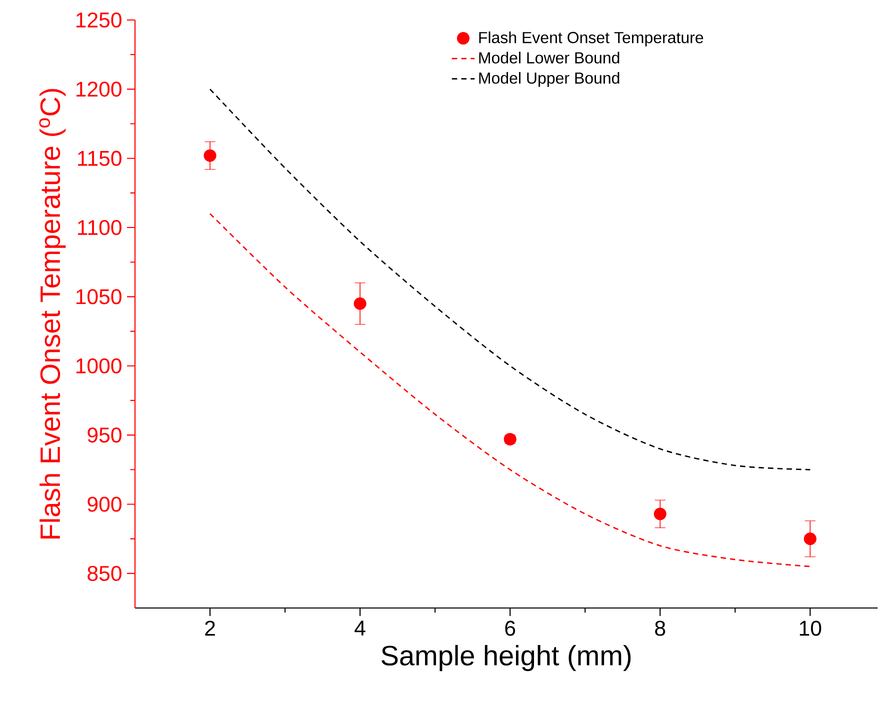 This screenshot has height=704, width=879. I want to click on y-axis-title: Flash Event Onset Temperature ($^{o}$C), so click(52, 313).